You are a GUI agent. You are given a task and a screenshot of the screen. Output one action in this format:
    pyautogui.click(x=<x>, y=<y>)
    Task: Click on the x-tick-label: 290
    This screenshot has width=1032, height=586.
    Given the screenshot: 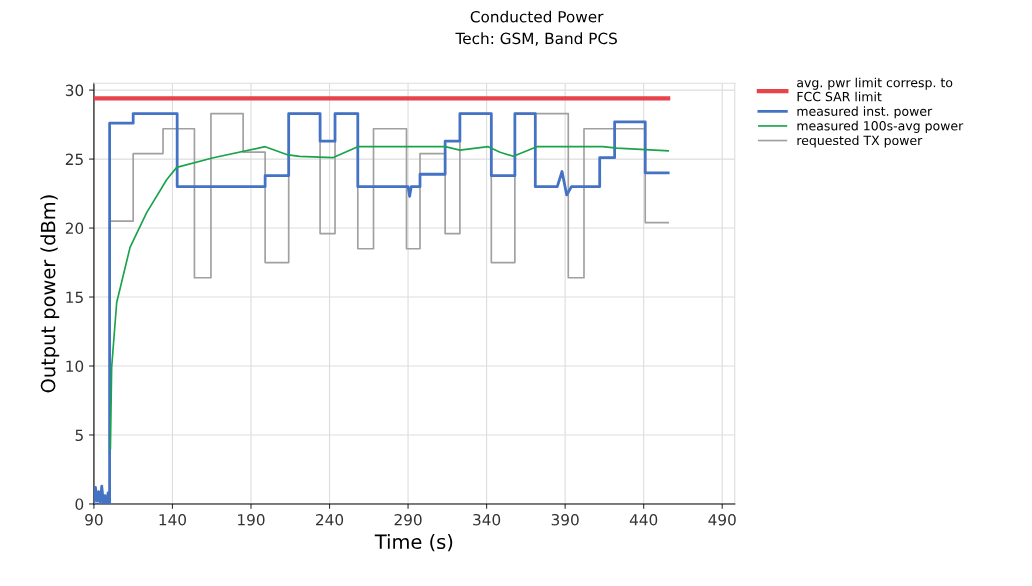 What is the action you would take?
    pyautogui.click(x=408, y=519)
    